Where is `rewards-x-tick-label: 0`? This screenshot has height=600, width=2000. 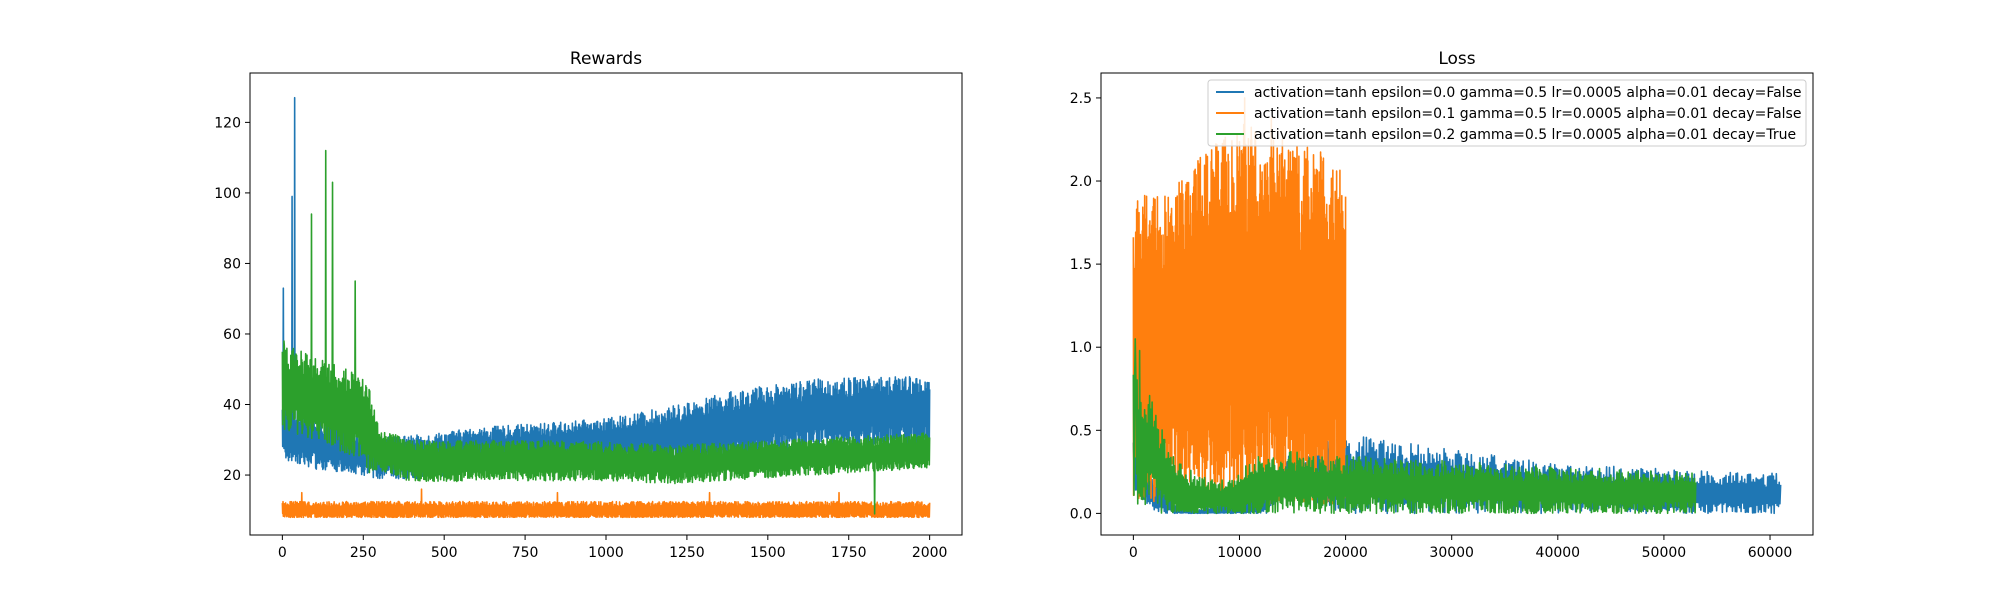
rewards-x-tick-label: 0 is located at coordinates (282, 553).